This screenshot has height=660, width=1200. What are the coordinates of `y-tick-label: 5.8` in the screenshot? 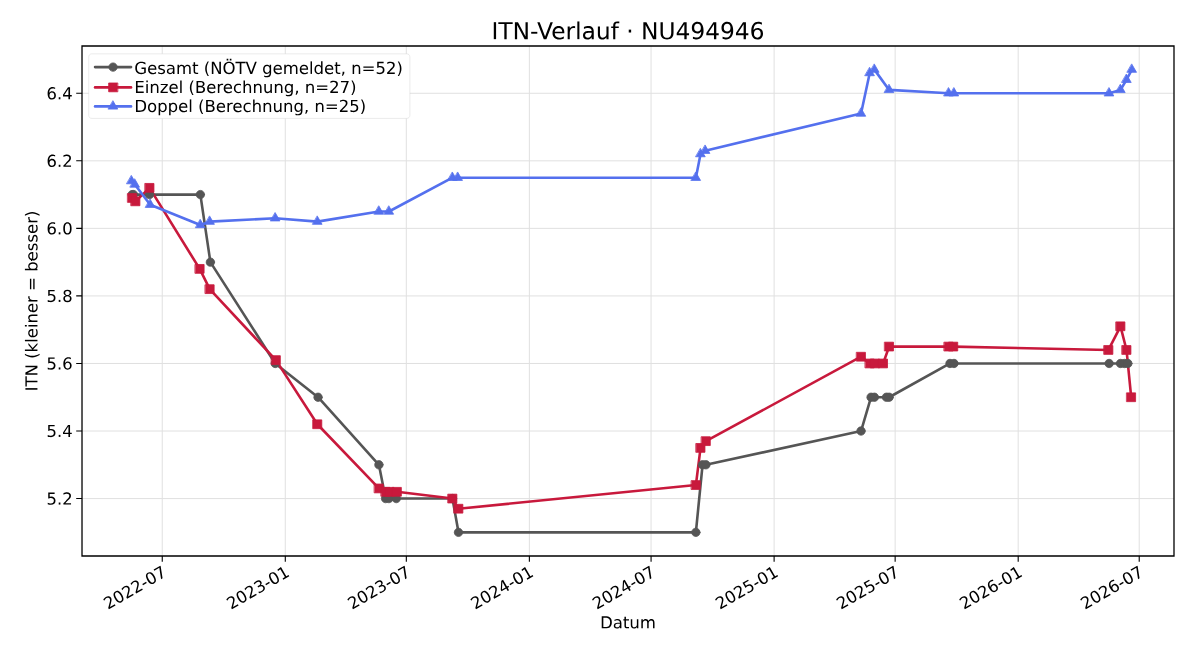 It's located at (59, 296).